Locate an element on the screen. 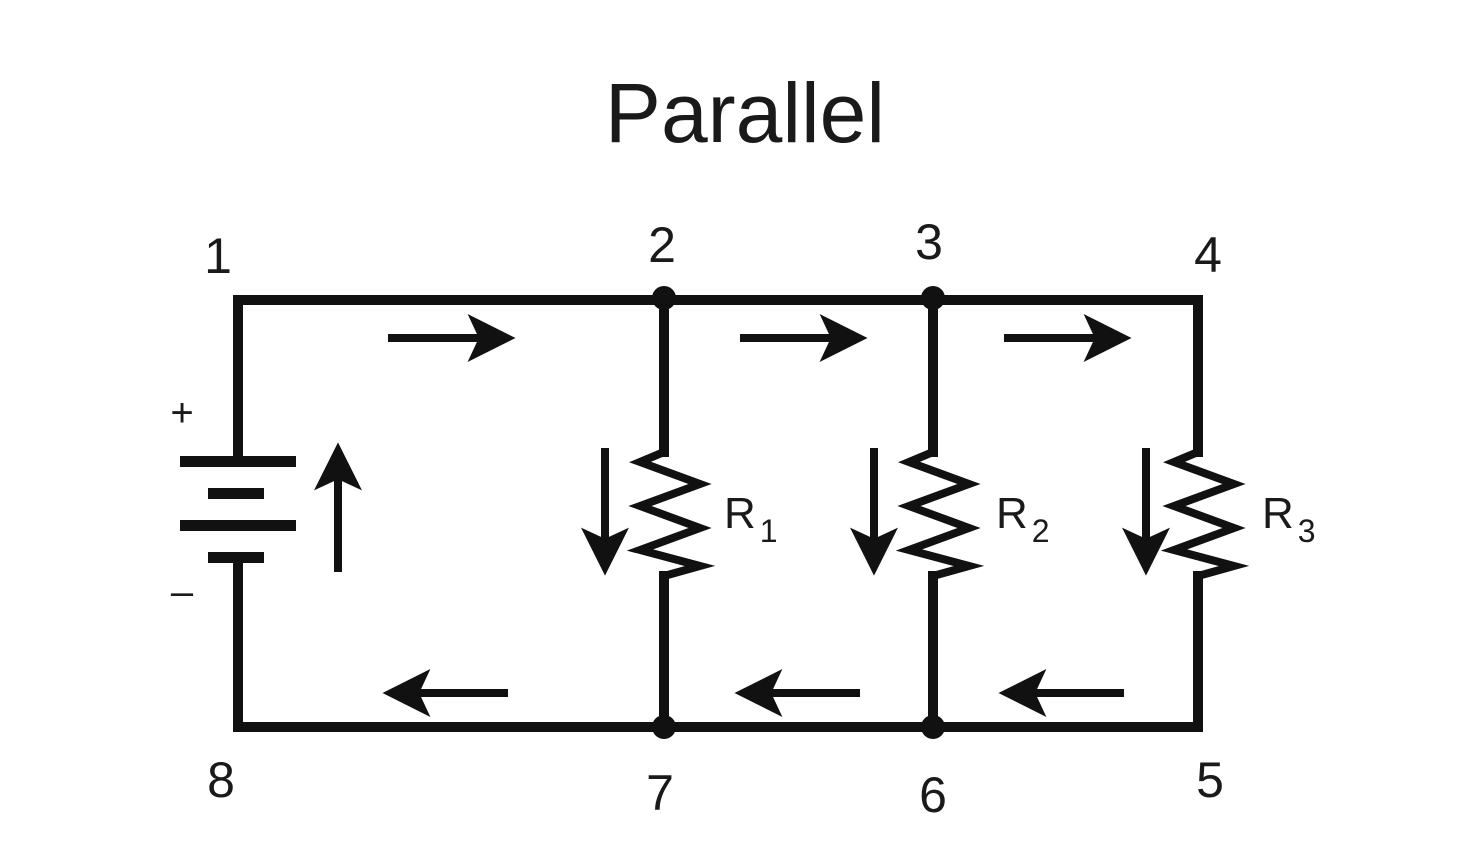  resistor-r2-letter: R is located at coordinates (1012, 513).